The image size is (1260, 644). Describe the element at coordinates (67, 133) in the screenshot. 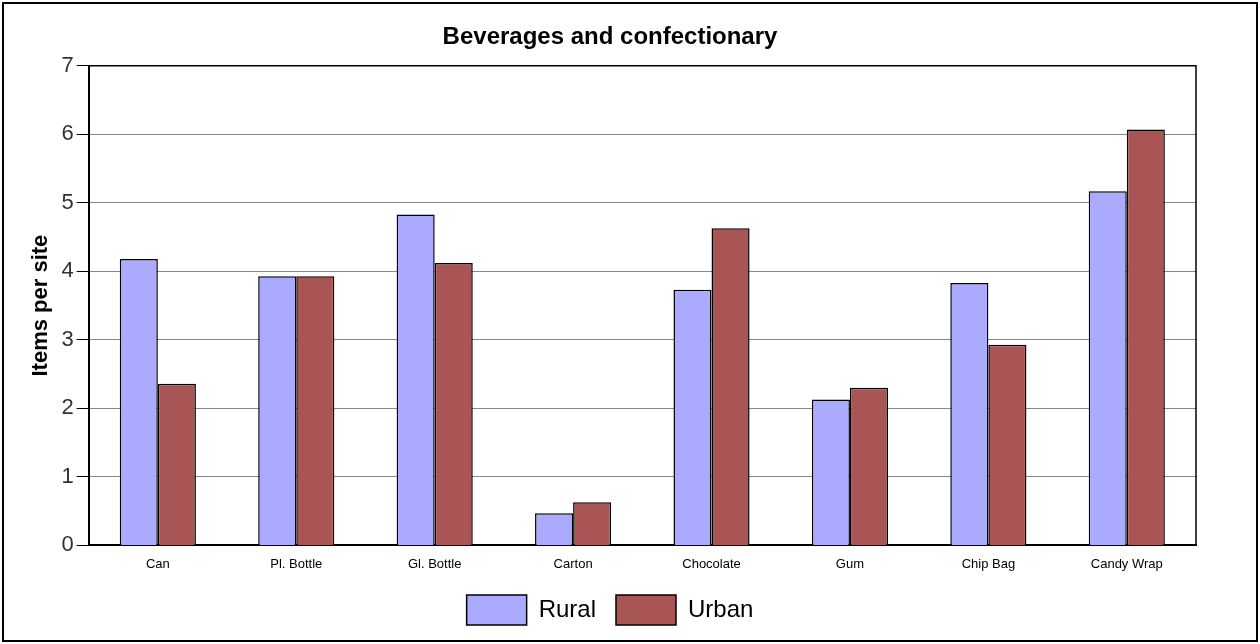

I see `y-tick-label: 6` at that location.